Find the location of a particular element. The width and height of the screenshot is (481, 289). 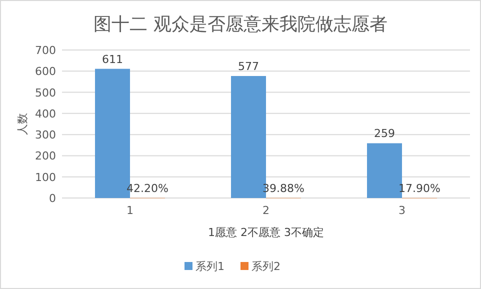

x-axis-title: 1愿意 2不愿意 3不确定 is located at coordinates (266, 232).